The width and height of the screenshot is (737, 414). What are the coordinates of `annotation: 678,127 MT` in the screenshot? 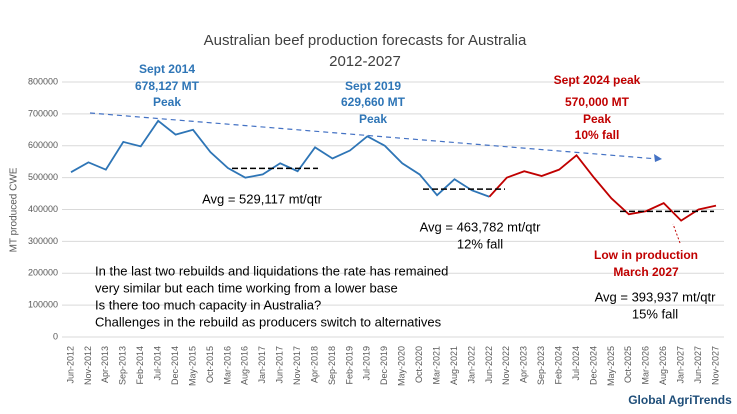 It's located at (167, 86).